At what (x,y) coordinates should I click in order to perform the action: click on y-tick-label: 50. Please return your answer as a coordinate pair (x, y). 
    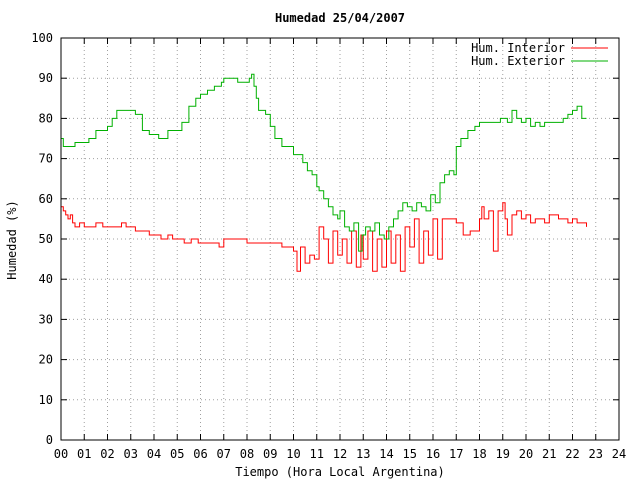
    Looking at the image, I should click on (46, 239).